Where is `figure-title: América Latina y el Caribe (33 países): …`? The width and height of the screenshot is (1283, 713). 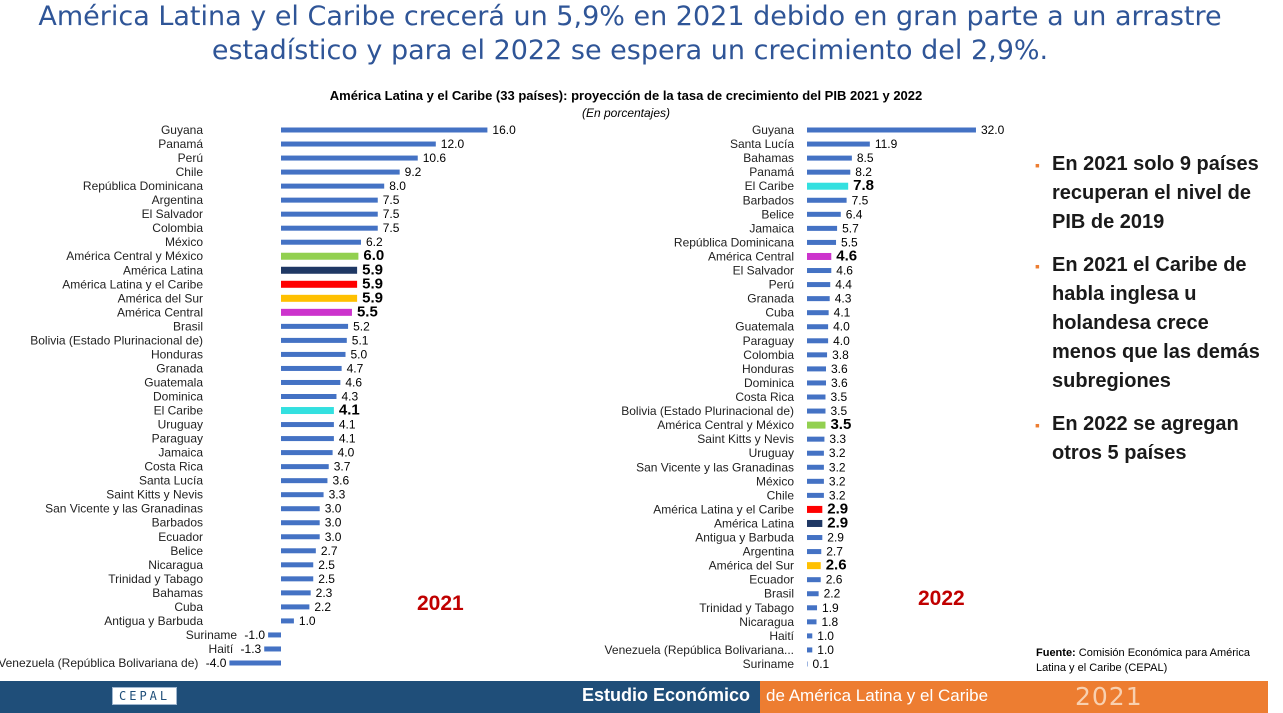
figure-title: América Latina y el Caribe (33 países): … is located at coordinates (626, 95).